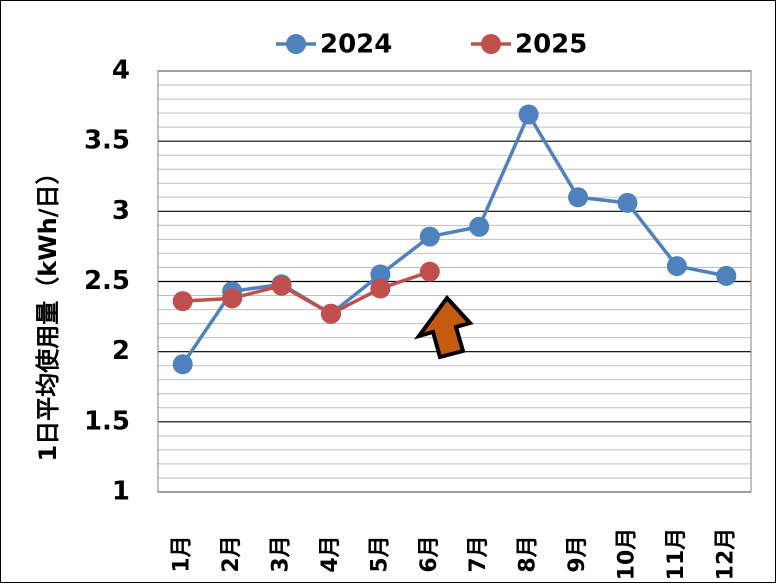  What do you see at coordinates (107, 281) in the screenshot?
I see `y-tick-label: 2.5` at bounding box center [107, 281].